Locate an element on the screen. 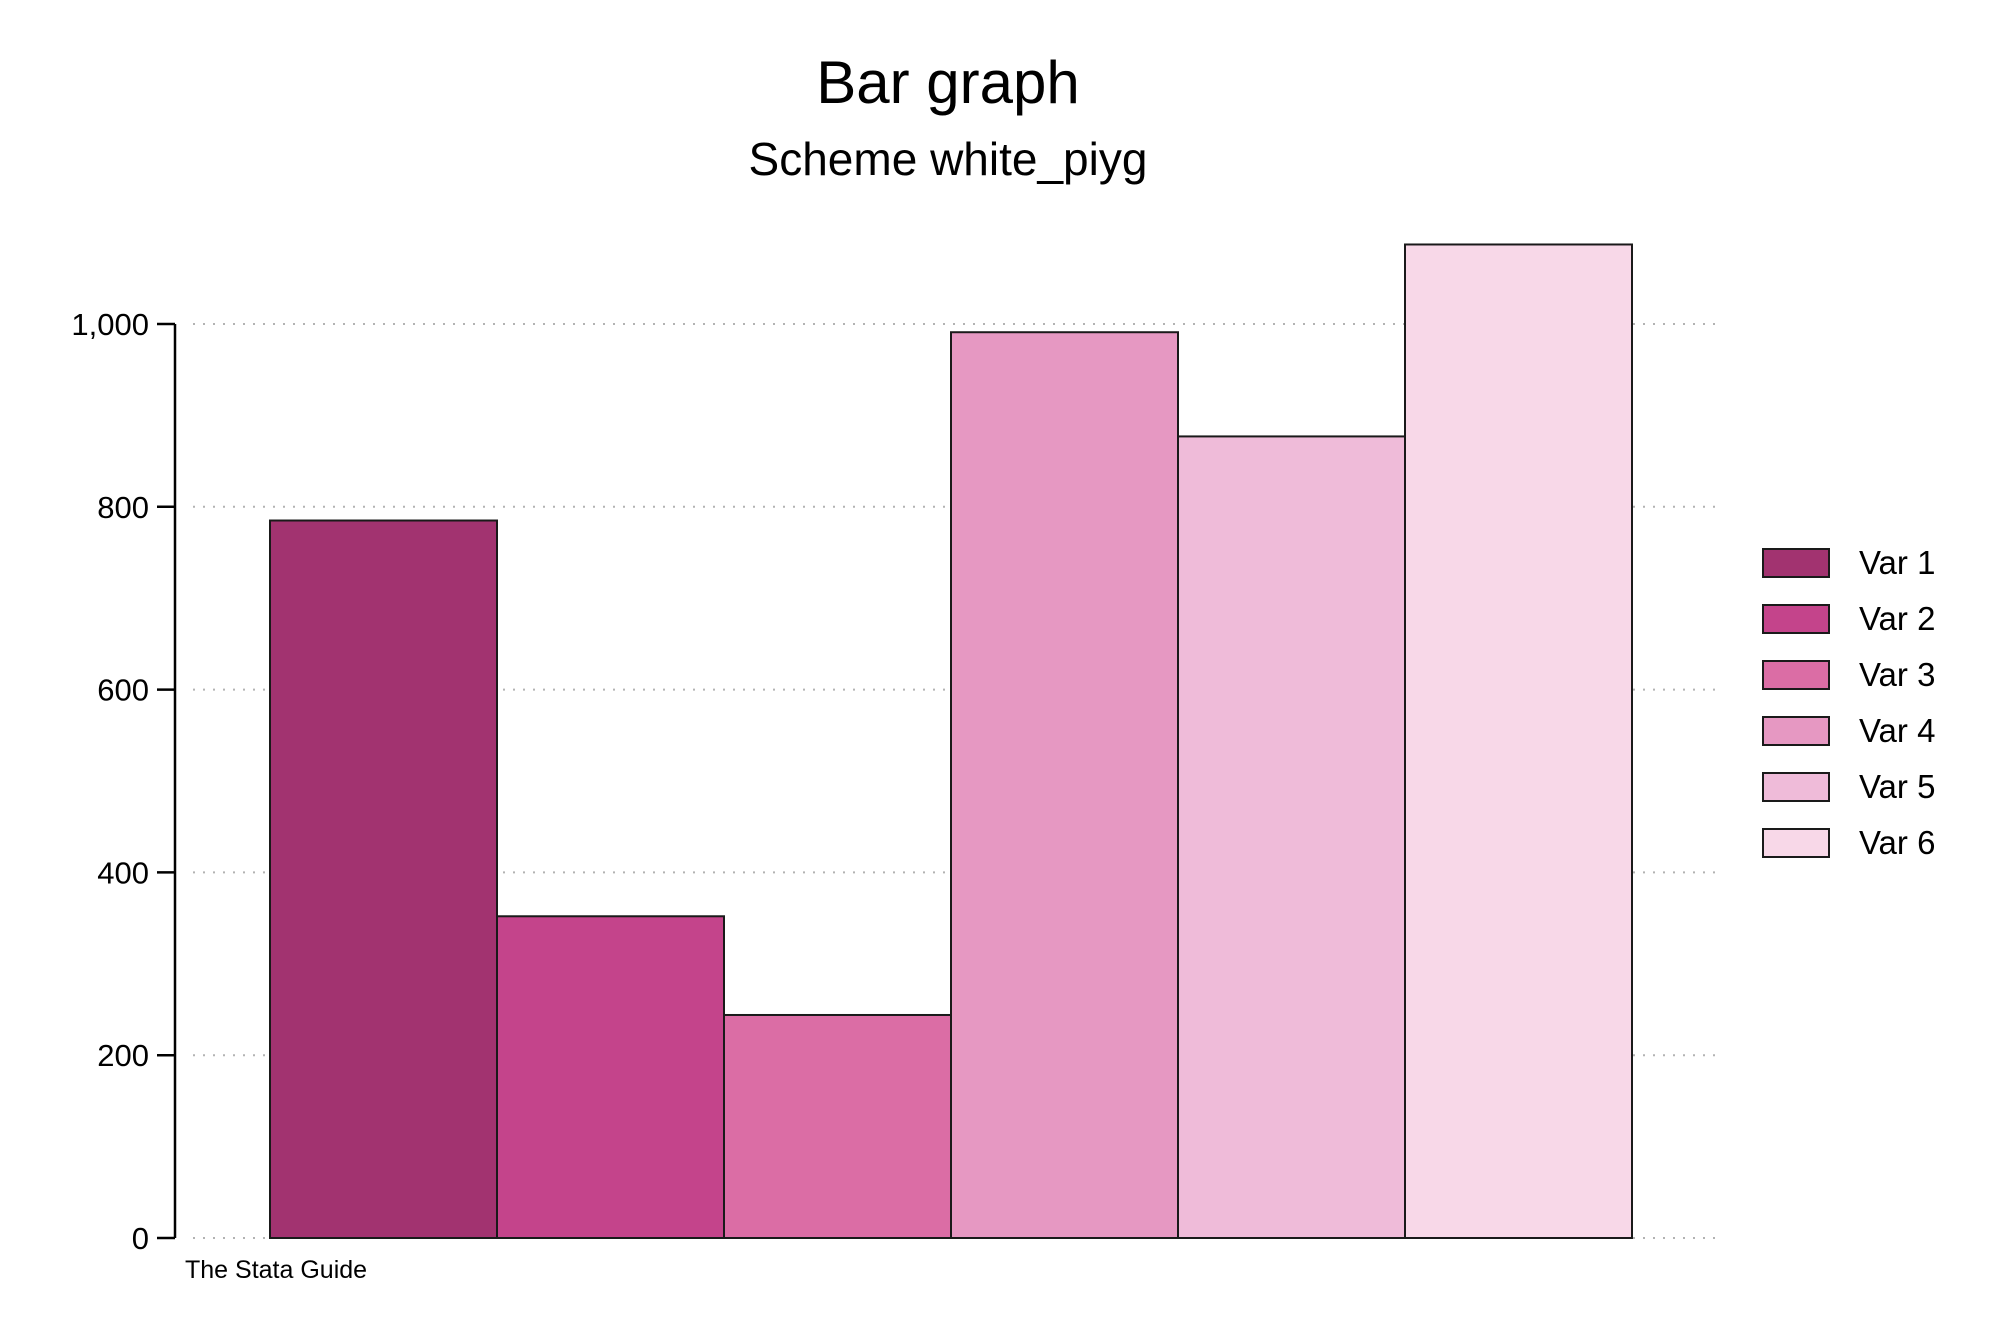 The width and height of the screenshot is (2000, 1338). legend-label: Var 5 is located at coordinates (1897, 786).